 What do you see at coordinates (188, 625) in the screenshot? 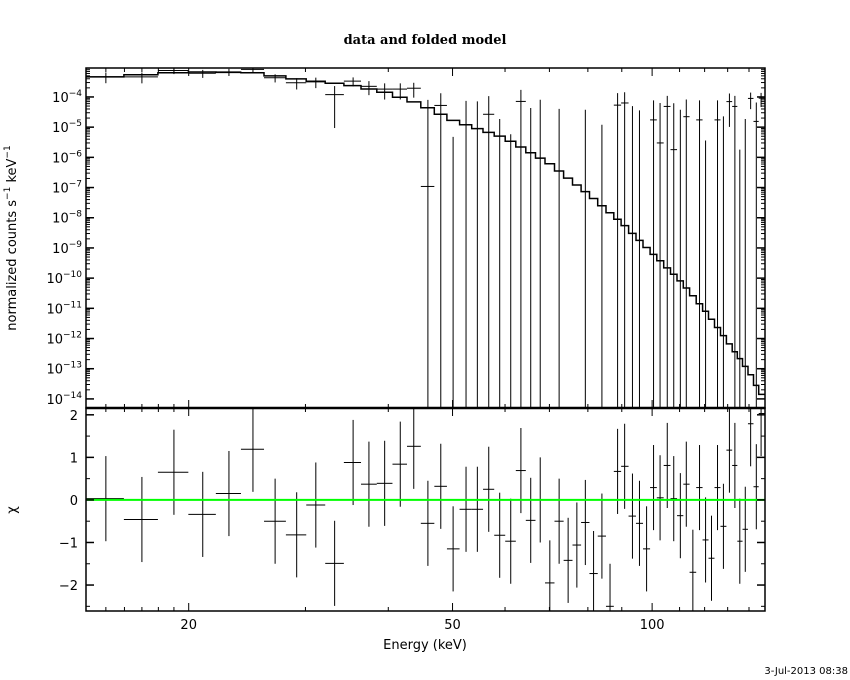
I see `x-tick-label: 20` at bounding box center [188, 625].